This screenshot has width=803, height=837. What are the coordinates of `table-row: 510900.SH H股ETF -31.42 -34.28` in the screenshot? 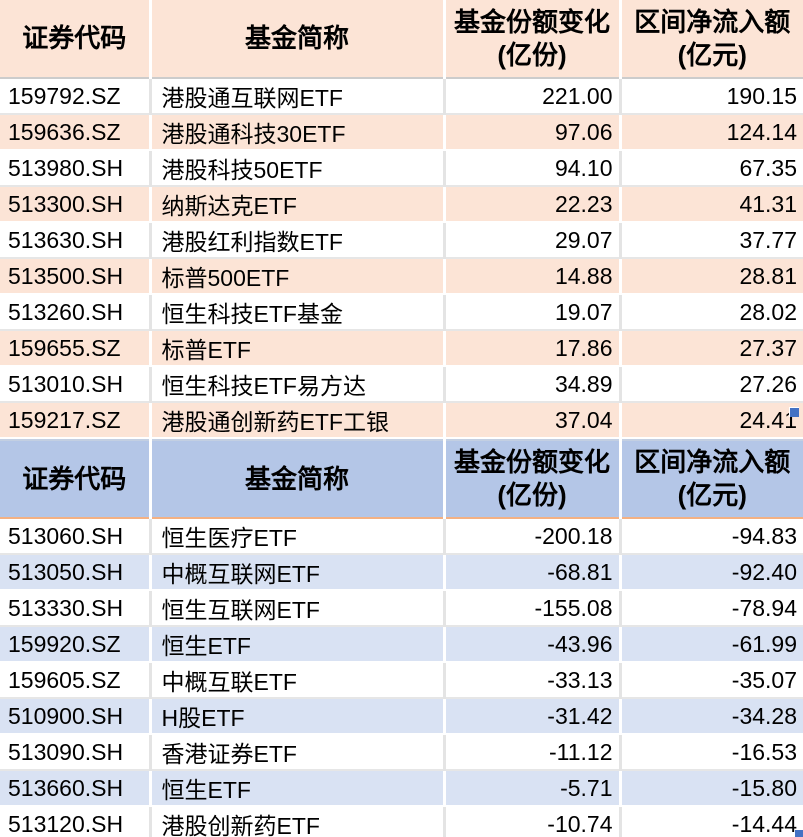 It's located at (401, 716).